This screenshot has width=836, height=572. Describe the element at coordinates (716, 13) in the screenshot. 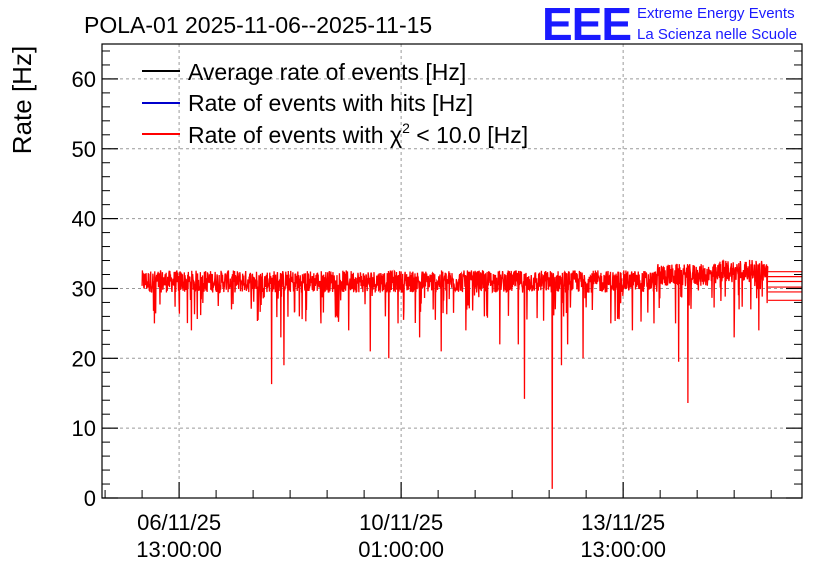

I see `eee-logo-line1: Extreme Energy Events` at that location.